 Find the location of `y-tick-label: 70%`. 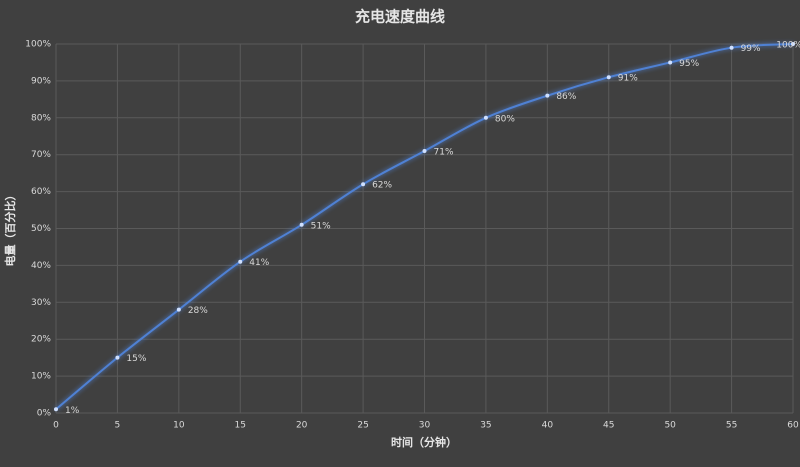

y-tick-label: 70% is located at coordinates (41, 155).